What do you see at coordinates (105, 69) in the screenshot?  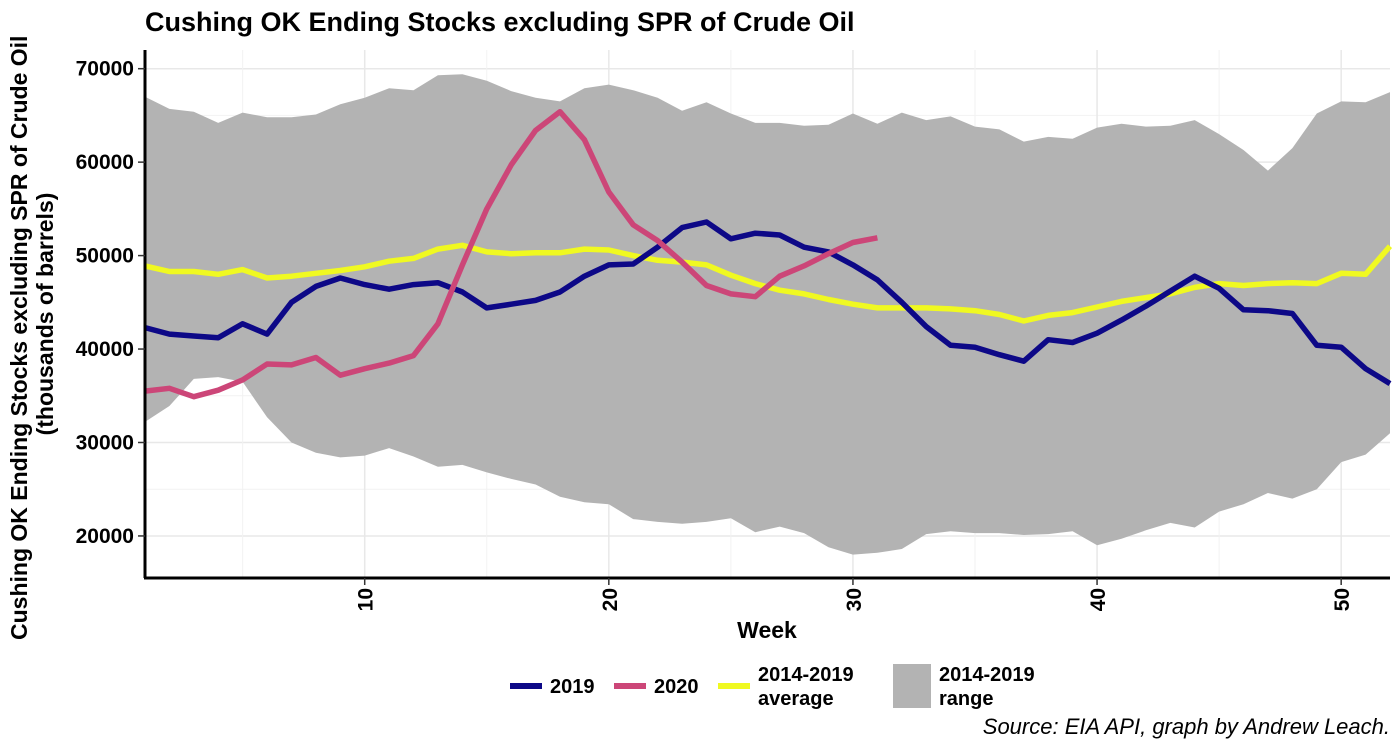 I see `y-tick-label: 70000` at bounding box center [105, 69].